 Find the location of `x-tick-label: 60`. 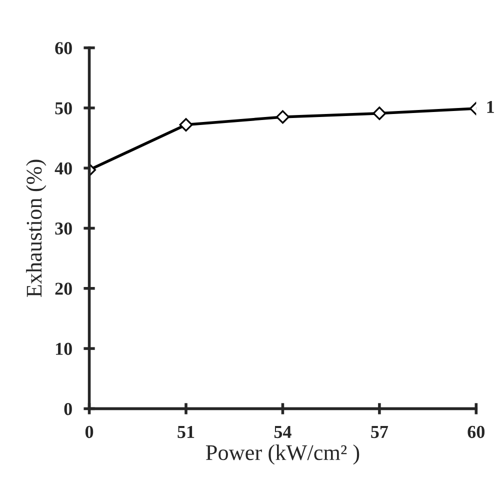

x-tick-label: 60 is located at coordinates (476, 432).